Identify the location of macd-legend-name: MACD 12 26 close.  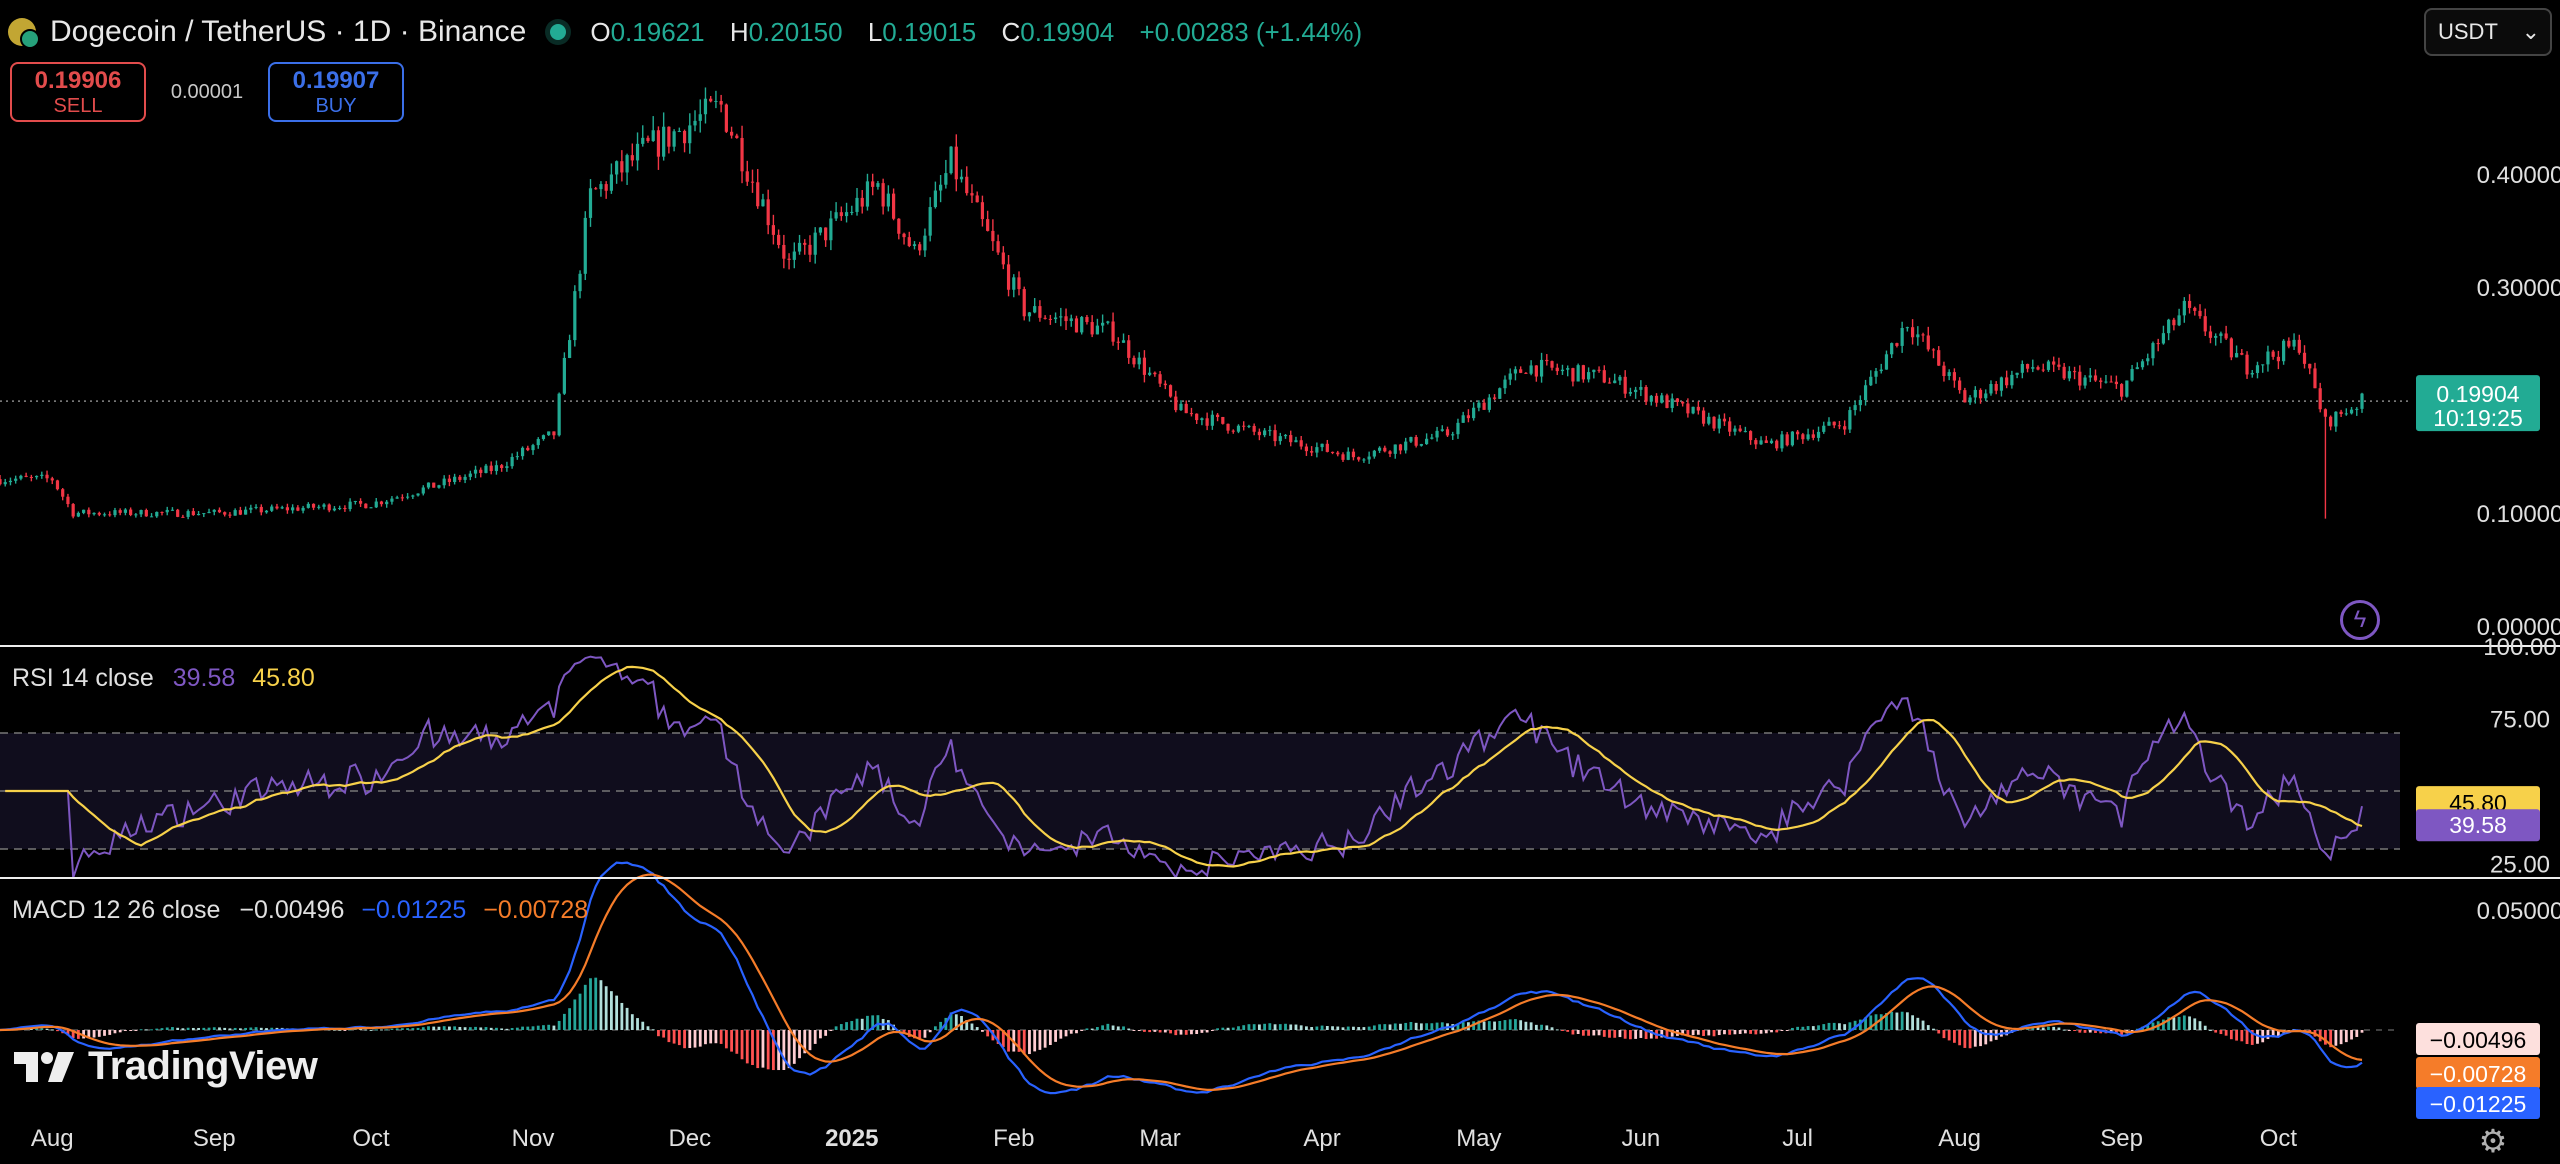
(116, 910).